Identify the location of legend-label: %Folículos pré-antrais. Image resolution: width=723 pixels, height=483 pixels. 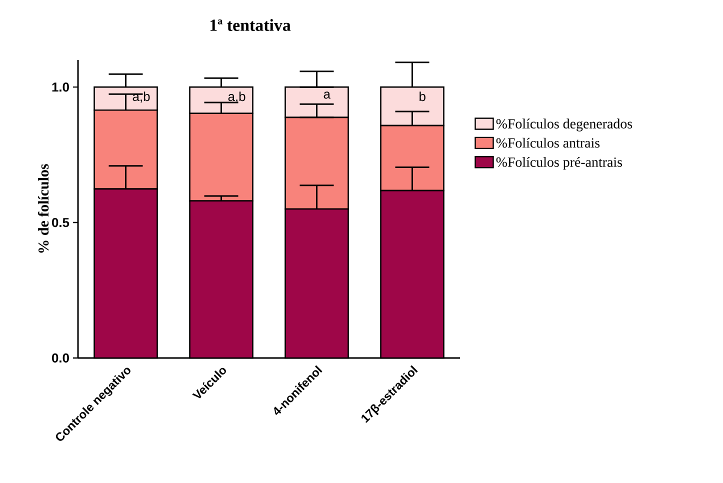
(559, 163).